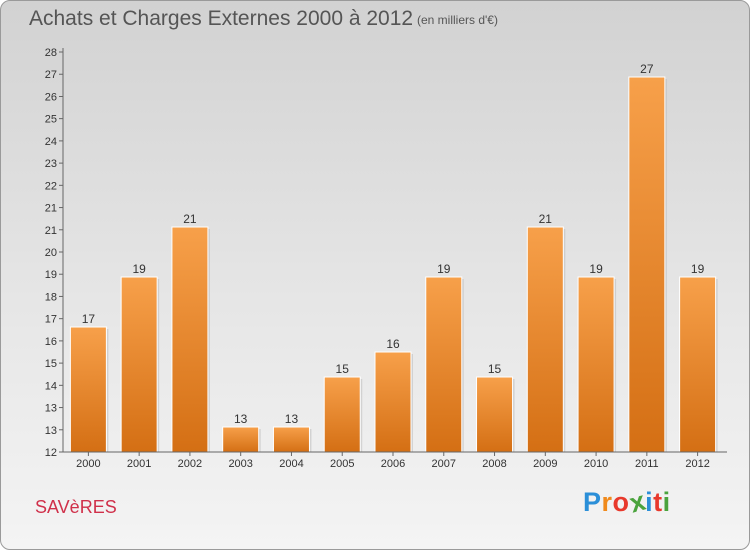  Describe the element at coordinates (291, 464) in the screenshot. I see `x-tick-label: 2004` at that location.